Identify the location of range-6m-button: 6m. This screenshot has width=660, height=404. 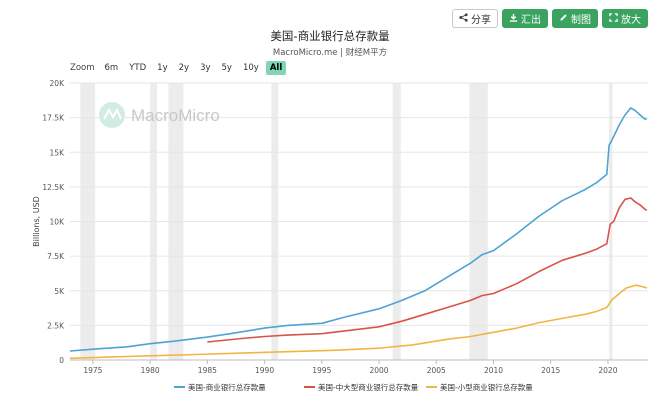
(111, 68).